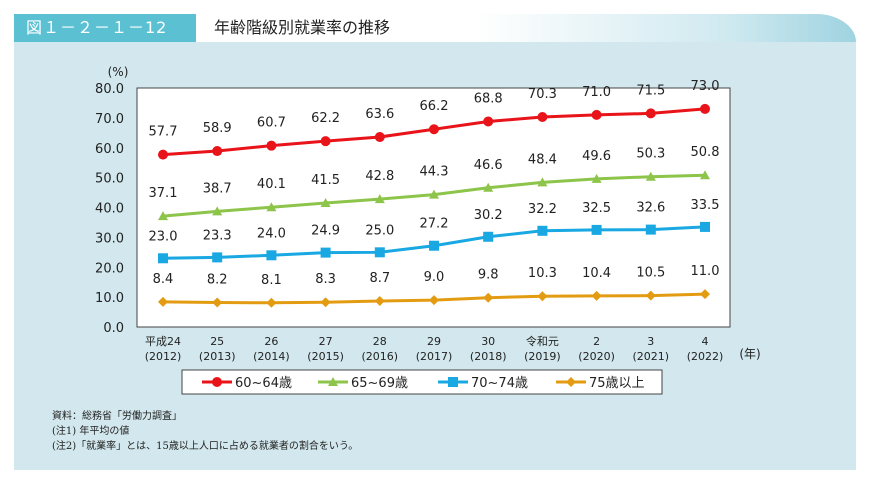 The width and height of the screenshot is (870, 487). I want to click on data-label: 10.5, so click(650, 273).